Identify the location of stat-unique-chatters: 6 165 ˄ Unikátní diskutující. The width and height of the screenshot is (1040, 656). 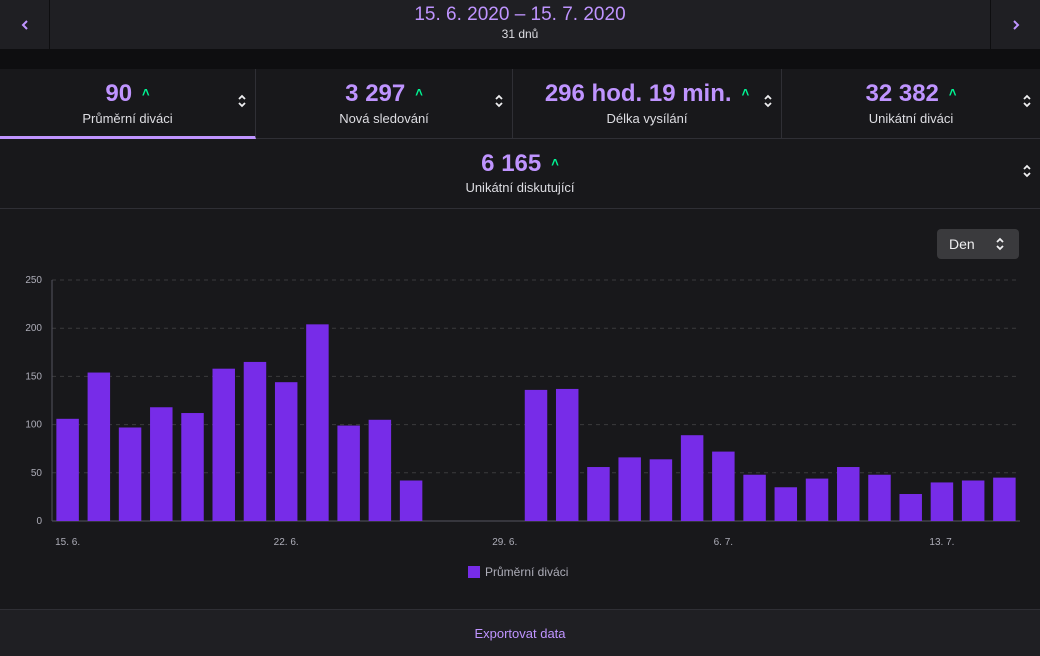
(520, 174).